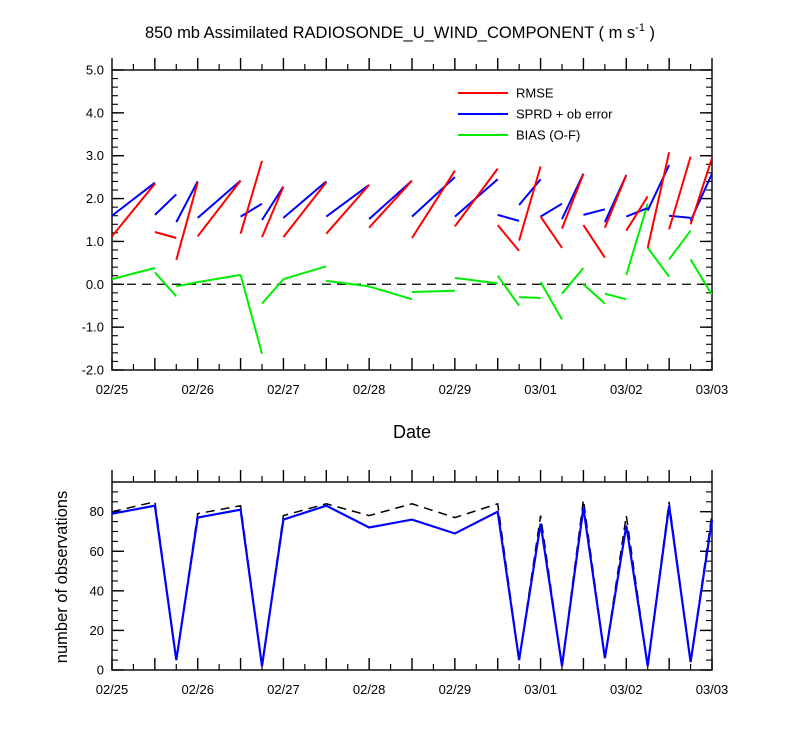  I want to click on top-xtick-label: 02/26, so click(197, 389).